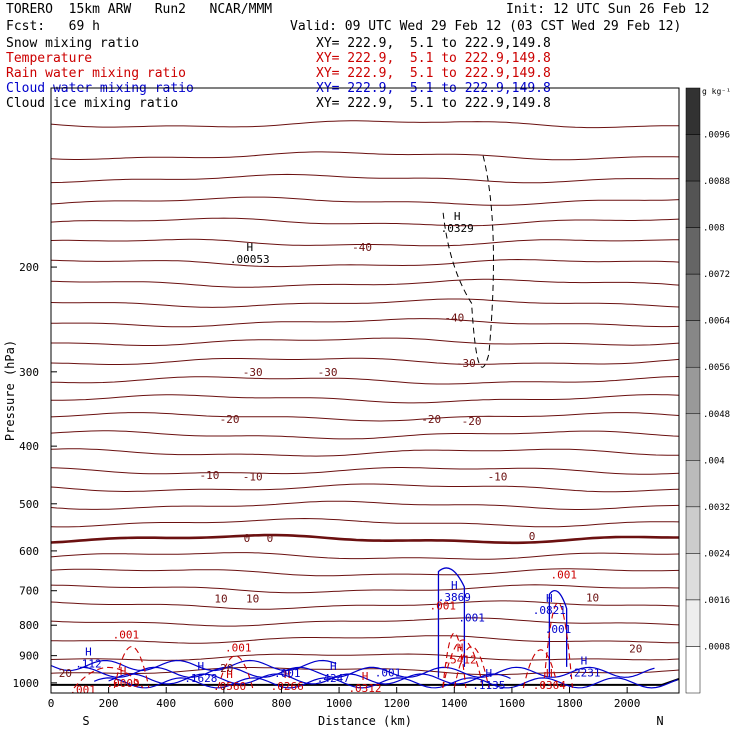 This screenshot has width=740, height=740. What do you see at coordinates (29, 591) in the screenshot?
I see `y-tick-label: 700` at bounding box center [29, 591].